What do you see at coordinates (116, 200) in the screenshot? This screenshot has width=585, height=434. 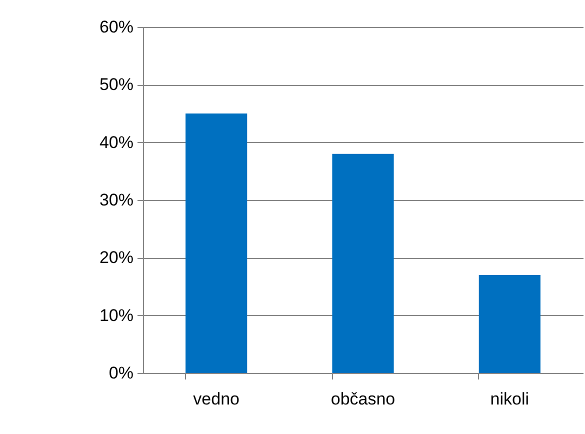 I see `y-tick-label: 30%` at bounding box center [116, 200].